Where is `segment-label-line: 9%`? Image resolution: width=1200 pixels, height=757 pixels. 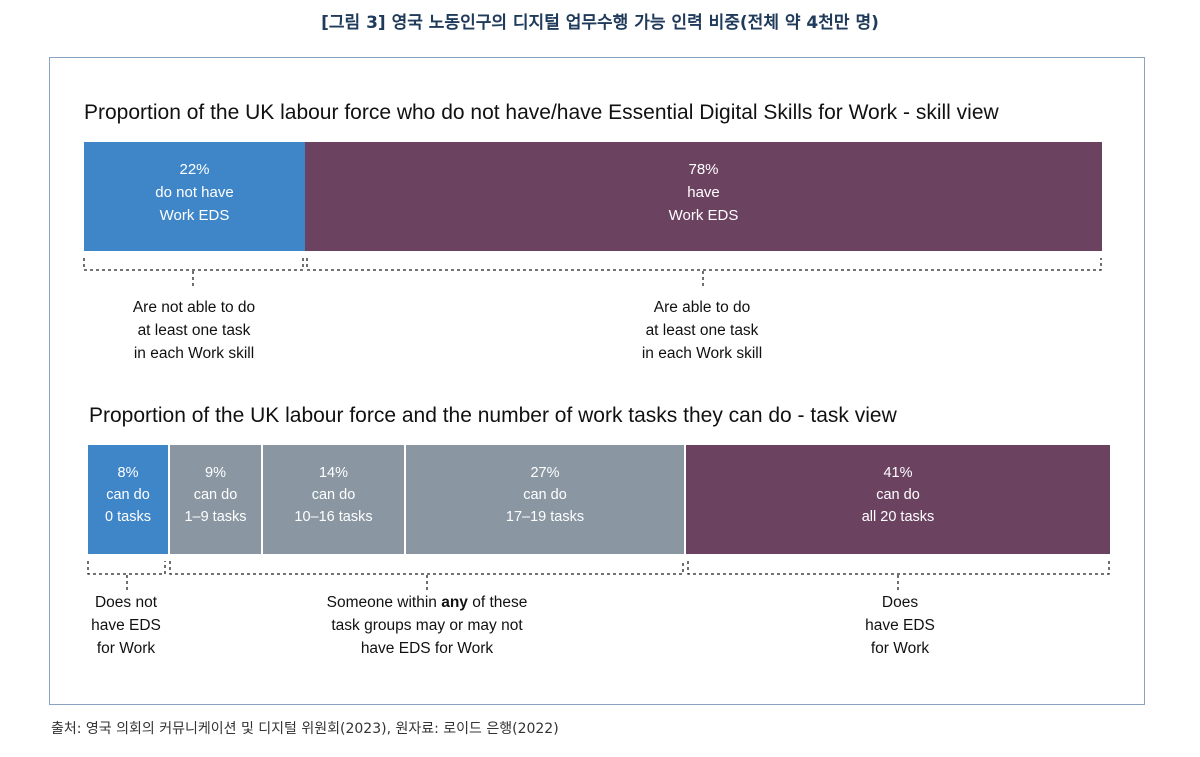
segment-label-line: 9% is located at coordinates (215, 473).